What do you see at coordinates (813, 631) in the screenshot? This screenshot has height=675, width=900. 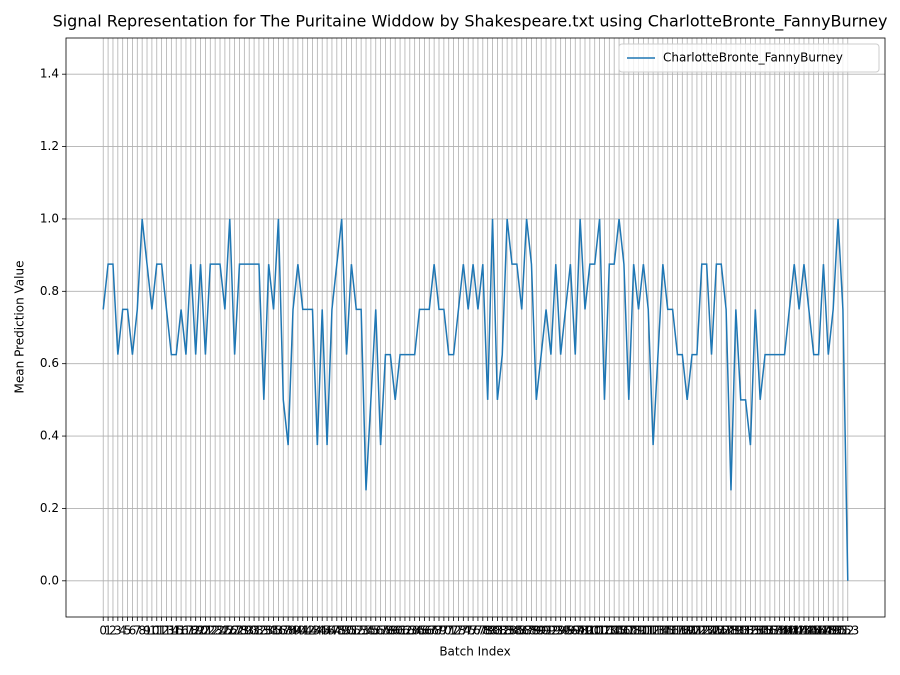 I see `x-tick-label: 146` at bounding box center [813, 631].